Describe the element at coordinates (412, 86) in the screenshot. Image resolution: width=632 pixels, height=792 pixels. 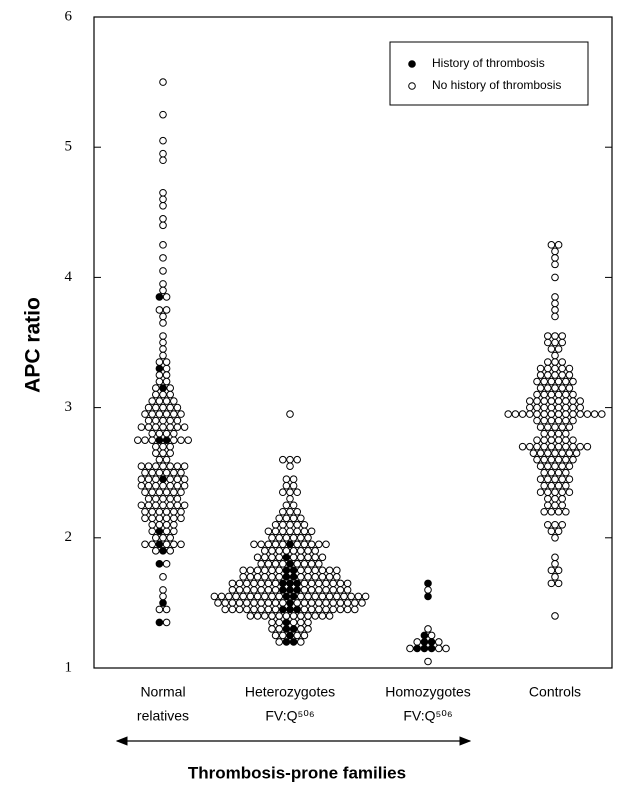
I see `legend-marker` at that location.